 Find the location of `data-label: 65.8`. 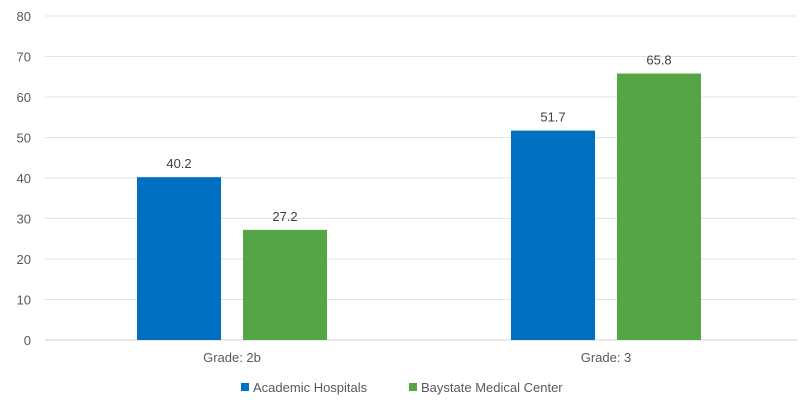

data-label: 65.8 is located at coordinates (658, 60).